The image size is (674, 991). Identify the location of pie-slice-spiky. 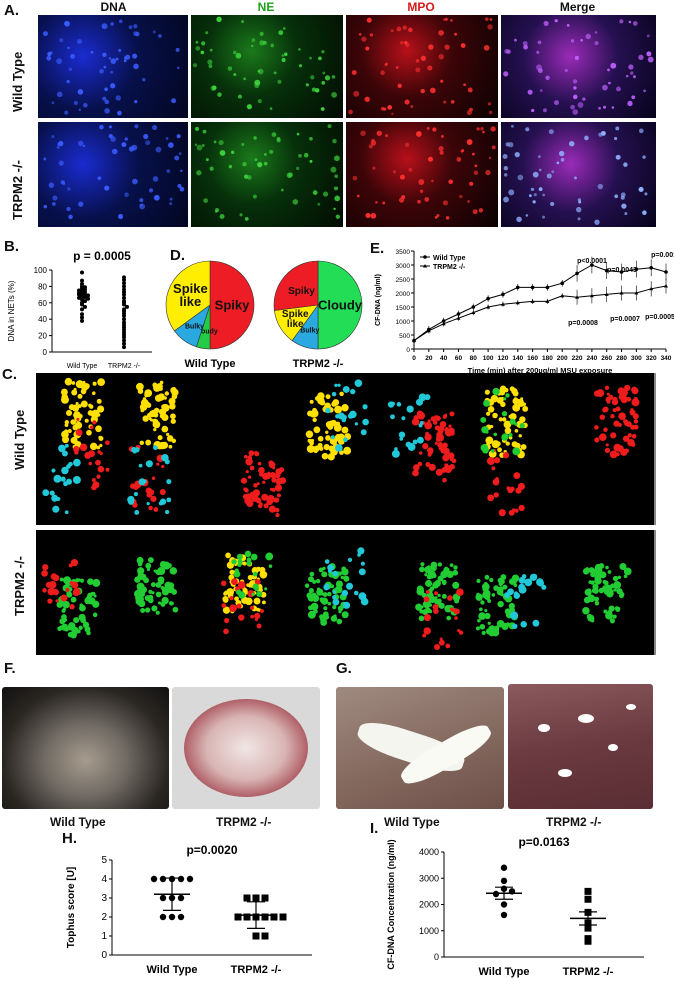
(296, 285).